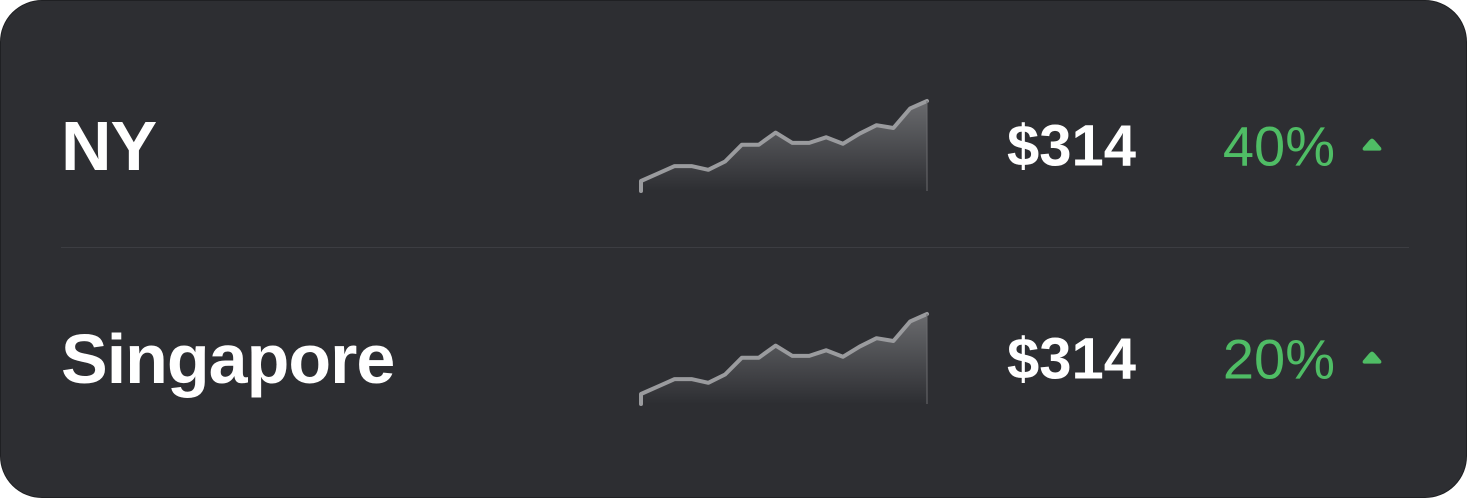  I want to click on ticker-name: NY, so click(109, 146).